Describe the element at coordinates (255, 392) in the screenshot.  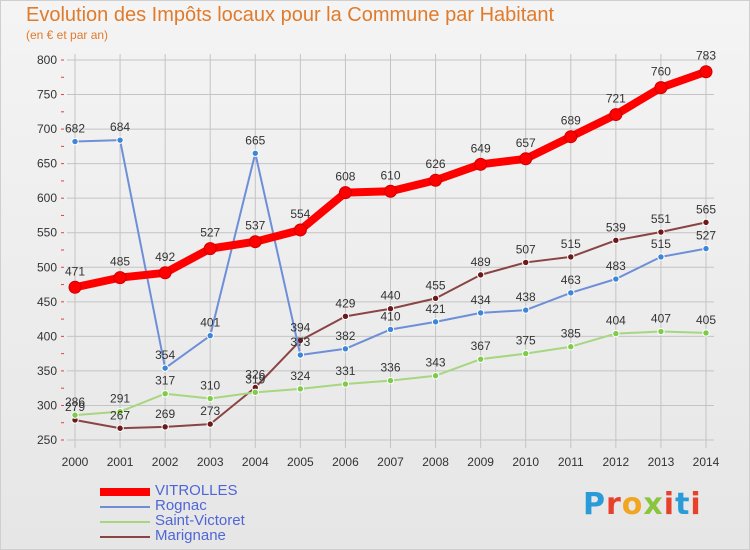
I see `data-point-saint-victoret-2004` at that location.